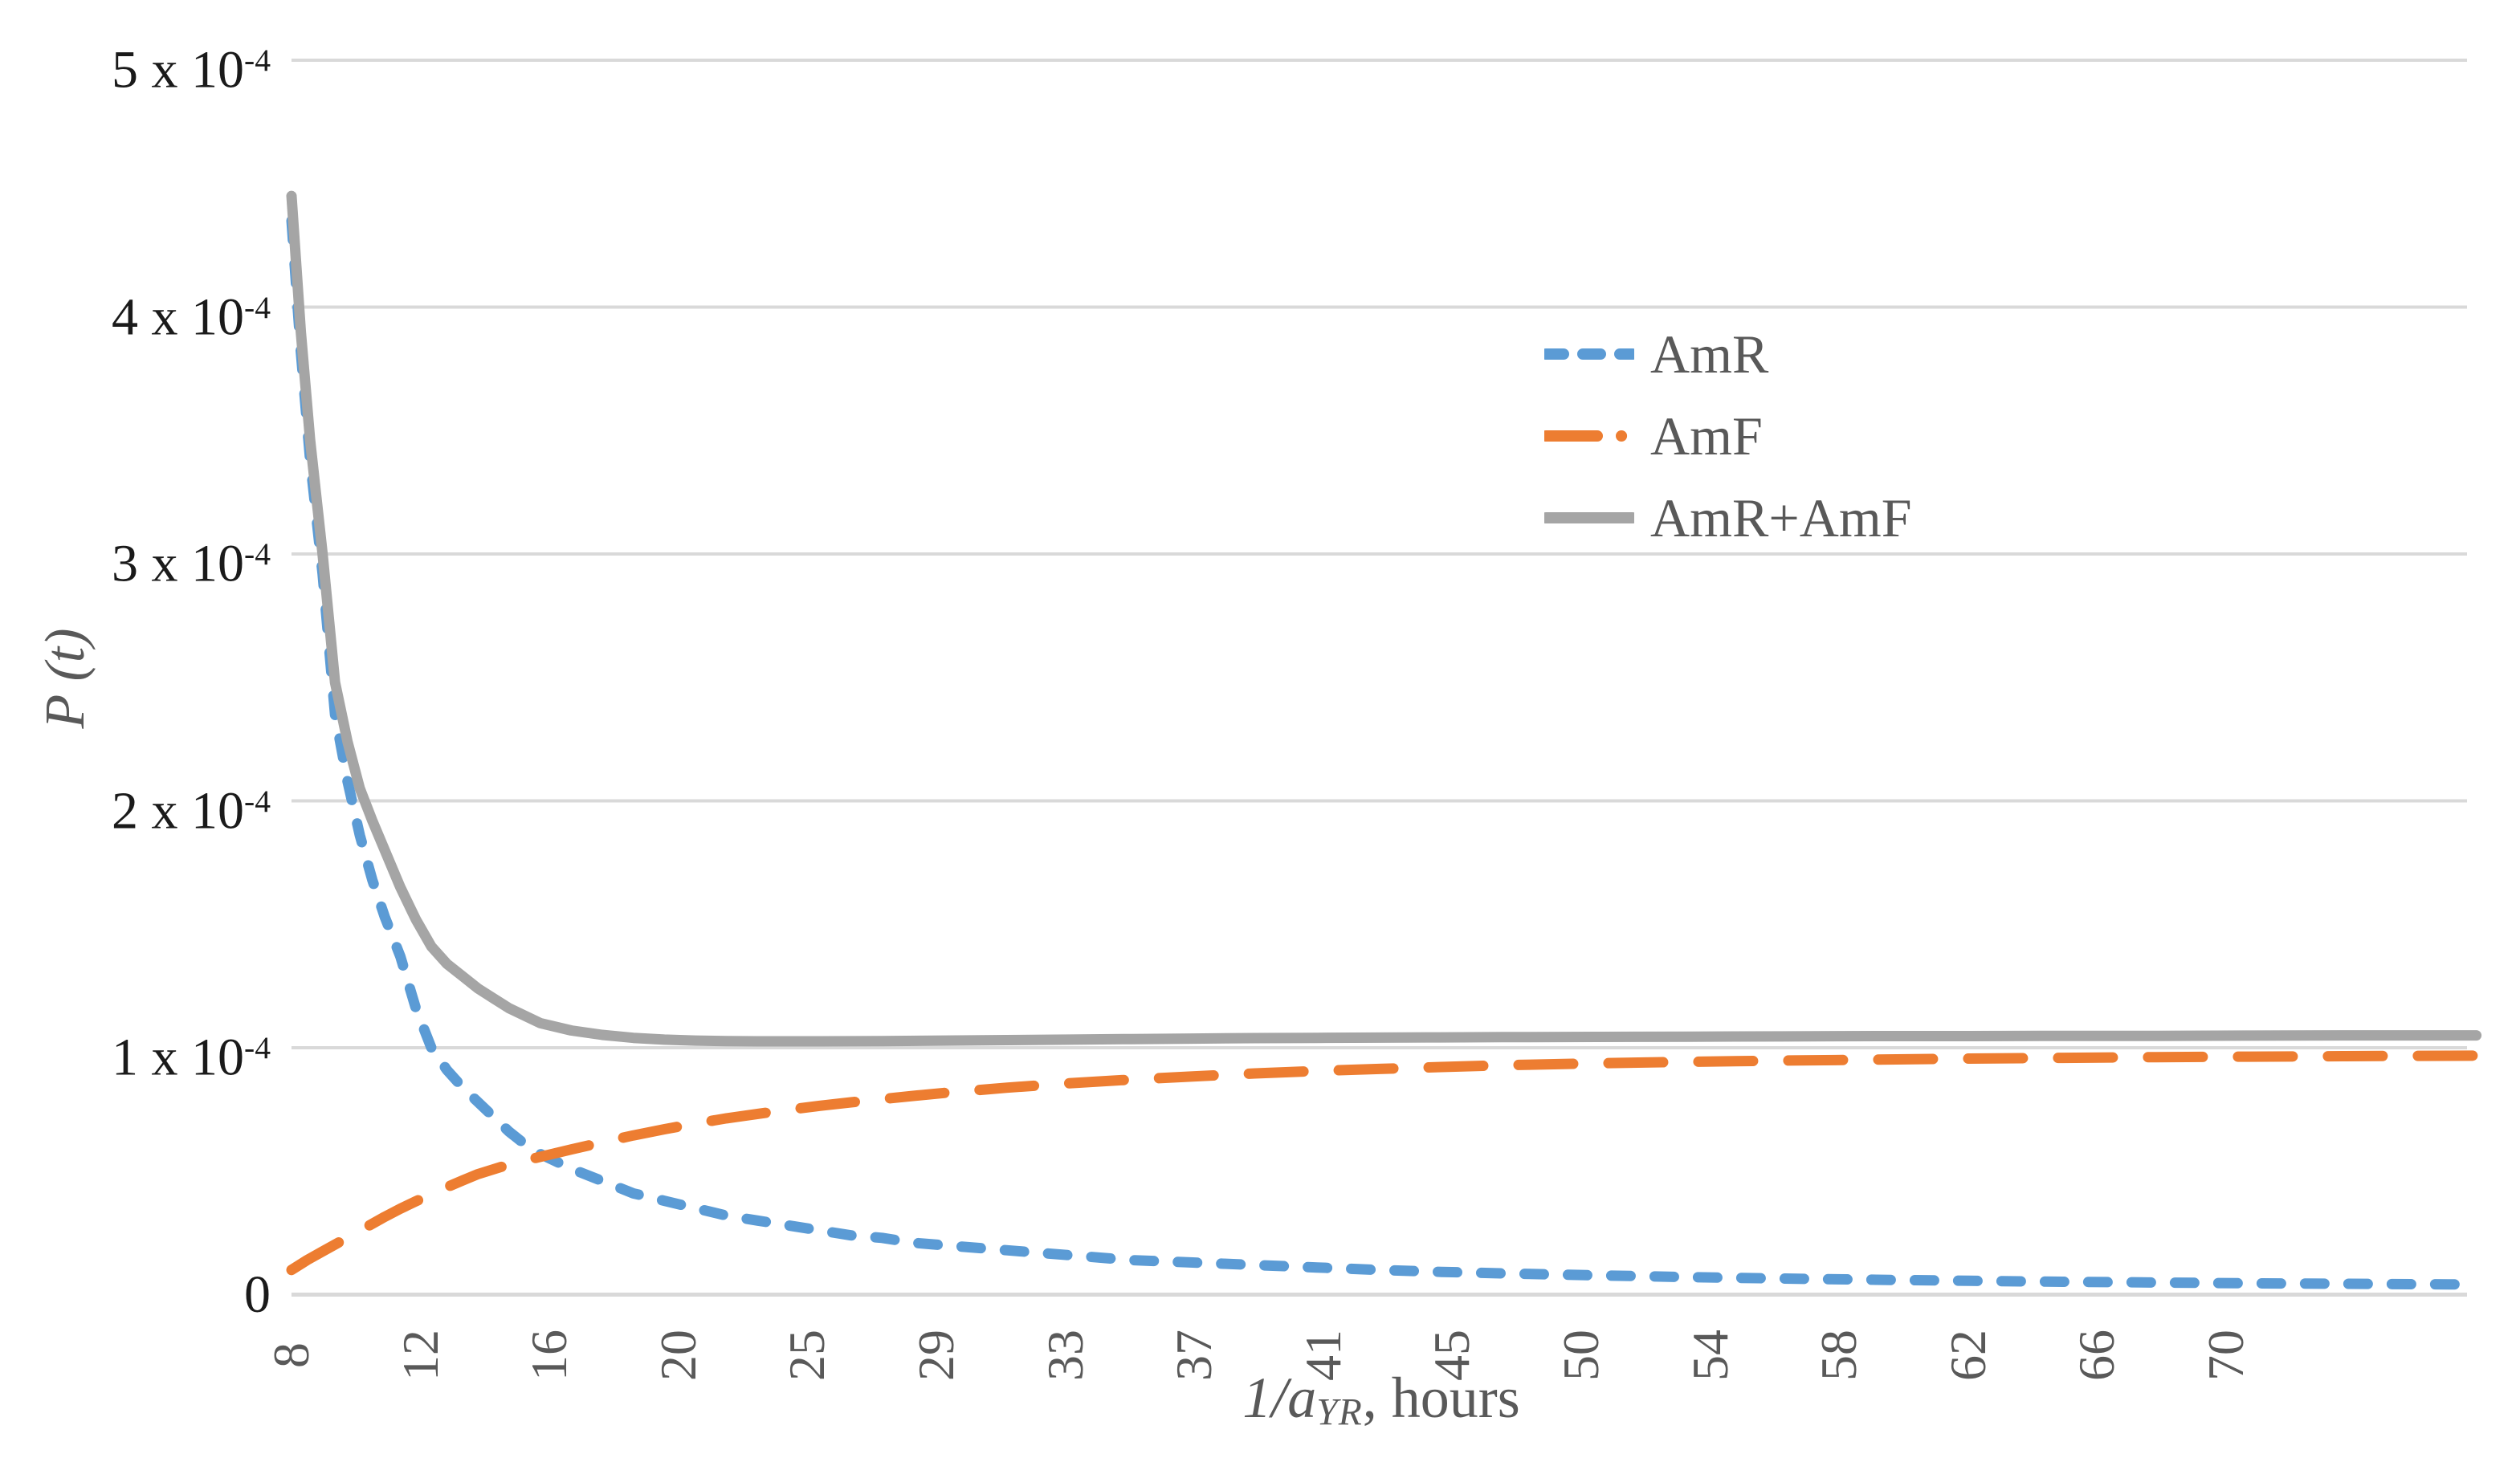 The width and height of the screenshot is (2520, 1458). I want to click on legend-swatch-dashed-line-icon, so click(1589, 354).